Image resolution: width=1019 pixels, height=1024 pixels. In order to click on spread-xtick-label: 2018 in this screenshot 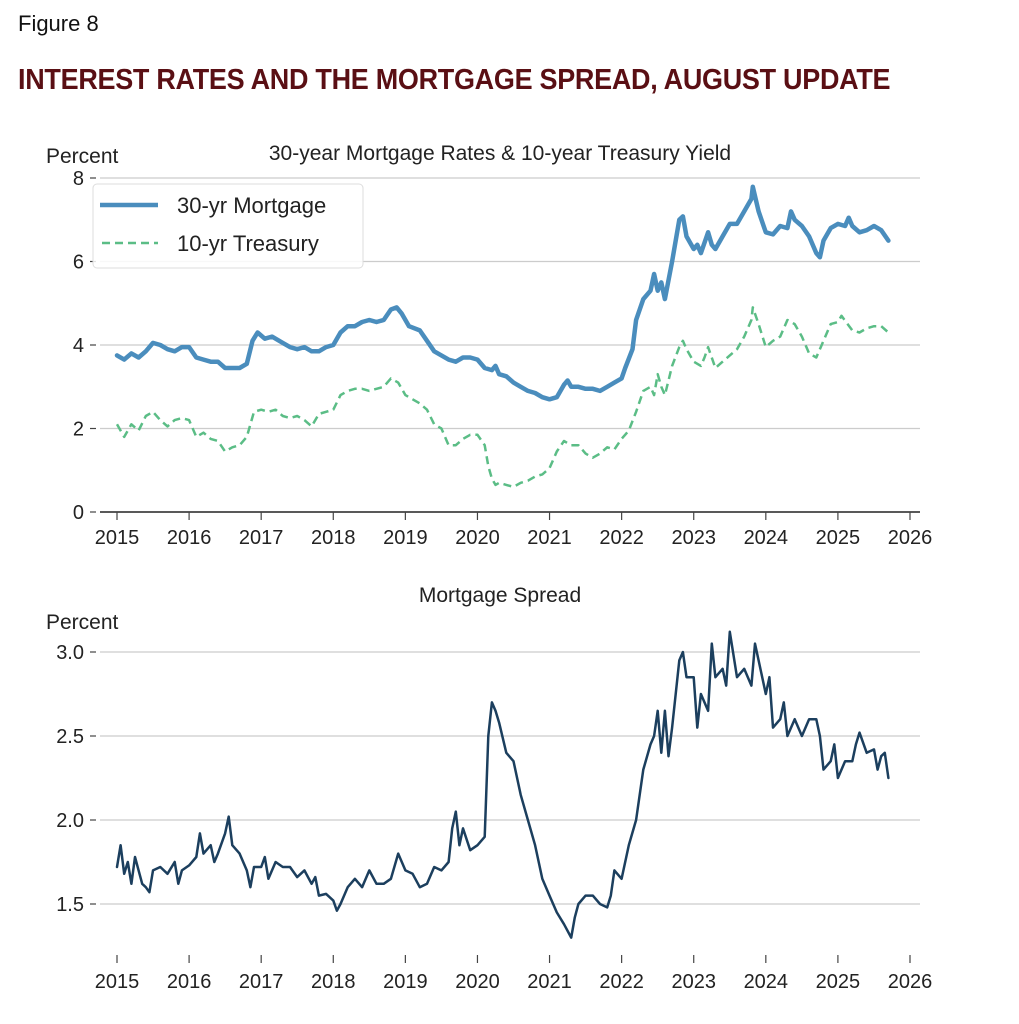, I will do `click(333, 982)`.